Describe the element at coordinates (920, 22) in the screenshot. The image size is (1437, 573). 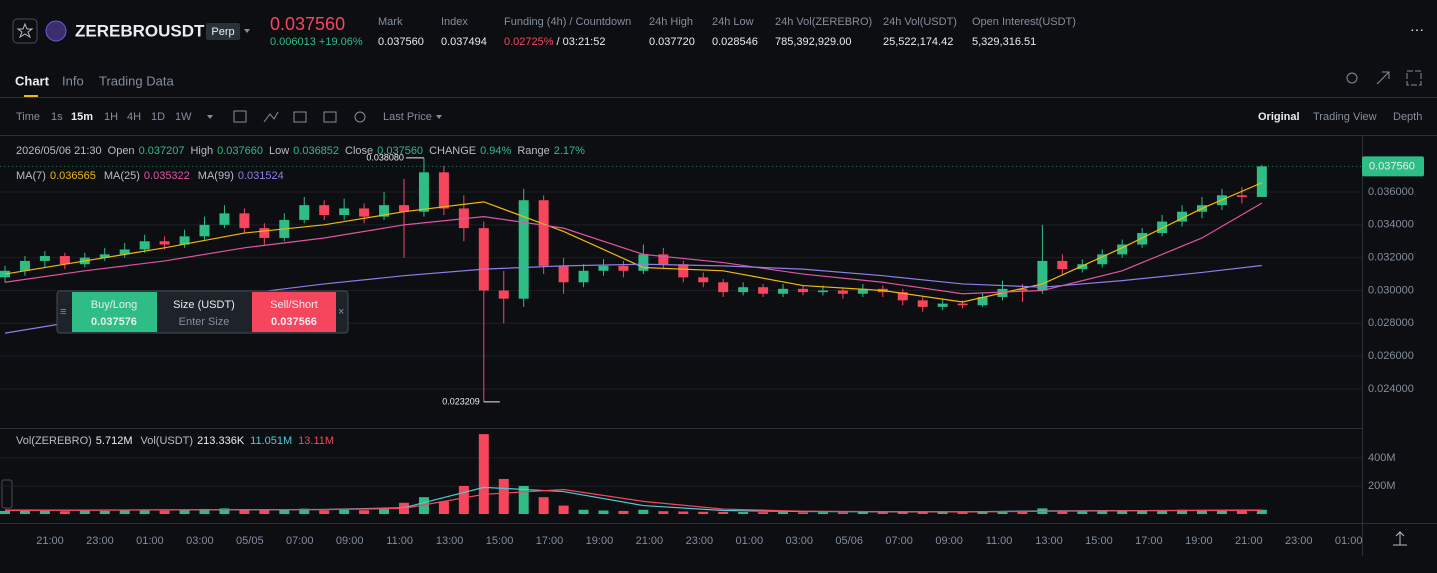
I see `stat-label: 24h Vol(USDT)` at that location.